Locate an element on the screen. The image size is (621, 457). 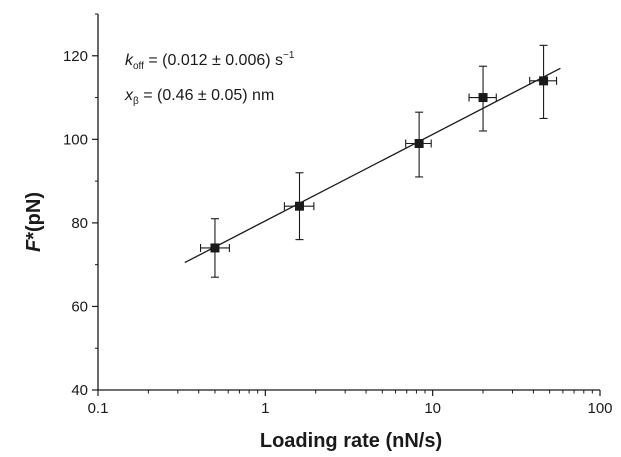
x-tick-label: 100 is located at coordinates (599, 408).